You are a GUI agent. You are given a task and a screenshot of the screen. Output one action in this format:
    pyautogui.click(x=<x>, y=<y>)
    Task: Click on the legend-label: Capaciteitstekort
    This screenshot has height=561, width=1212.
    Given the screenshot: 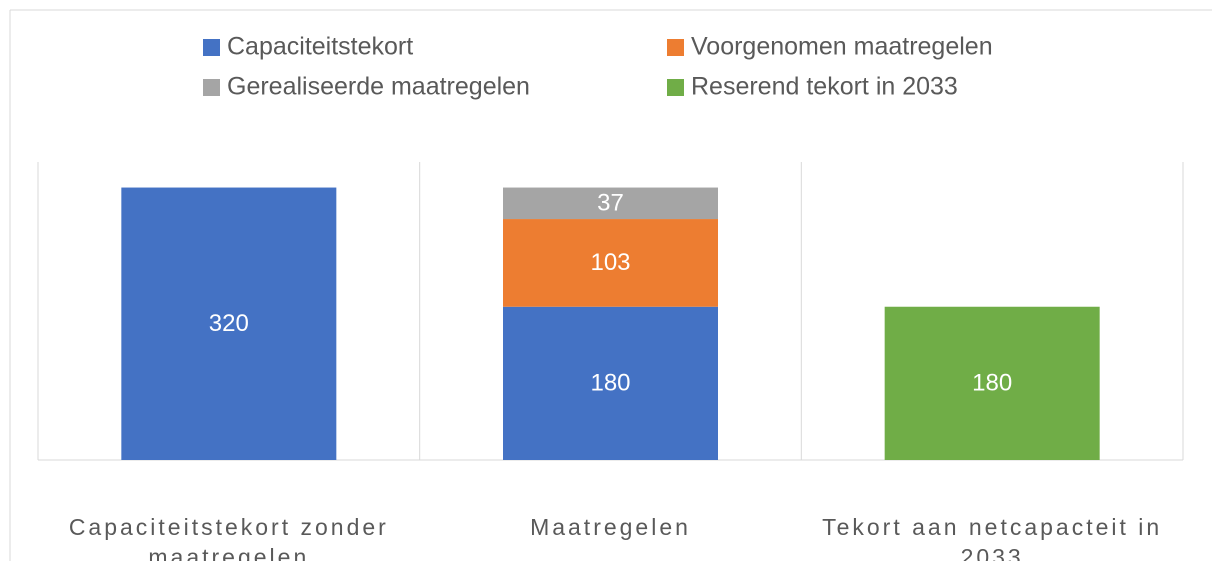 What is the action you would take?
    pyautogui.click(x=320, y=47)
    